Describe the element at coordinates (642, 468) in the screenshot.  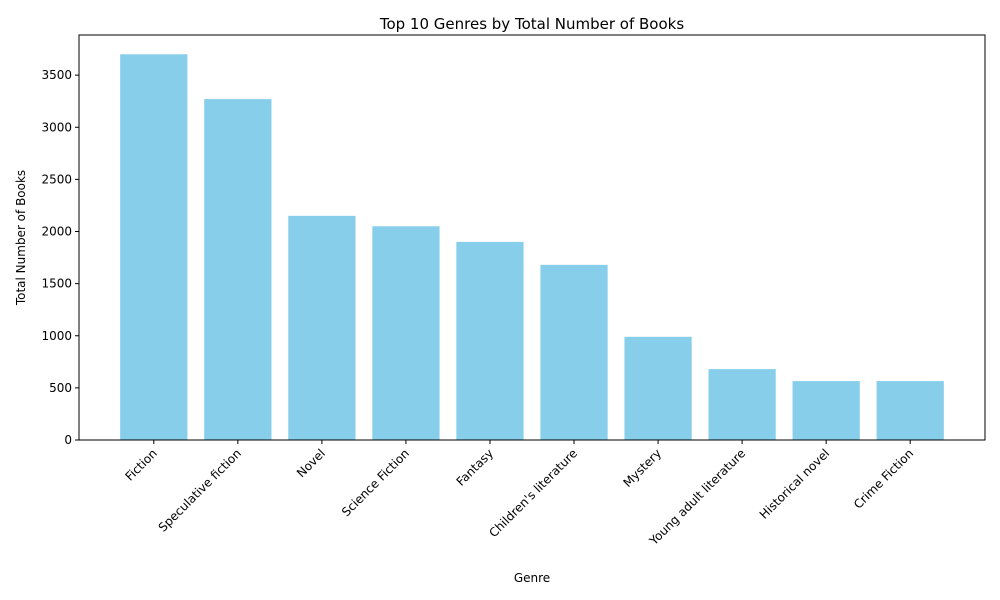
I see `x-tick-label: Mystery` at that location.